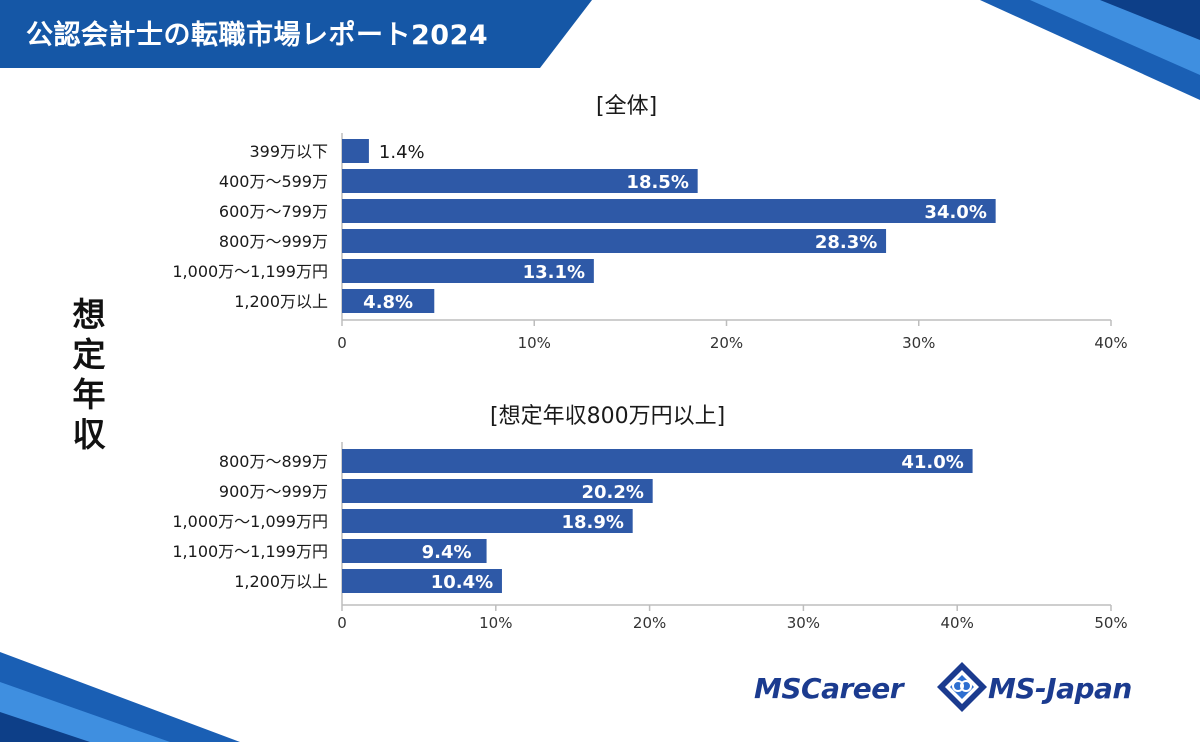  Describe the element at coordinates (120, 697) in the screenshot. I see `corner-decoration-bottom-left` at that location.